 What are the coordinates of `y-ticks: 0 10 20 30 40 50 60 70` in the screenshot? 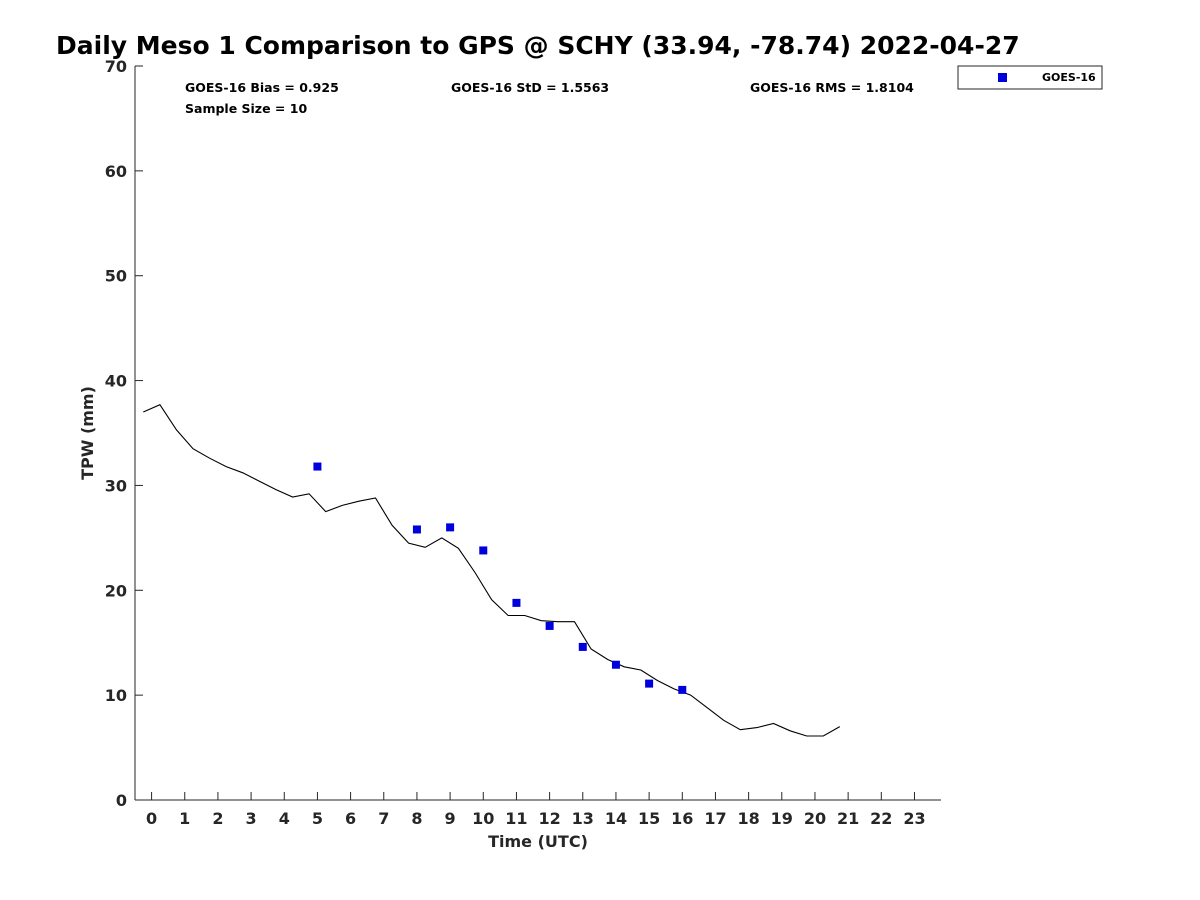 It's located at (124, 433).